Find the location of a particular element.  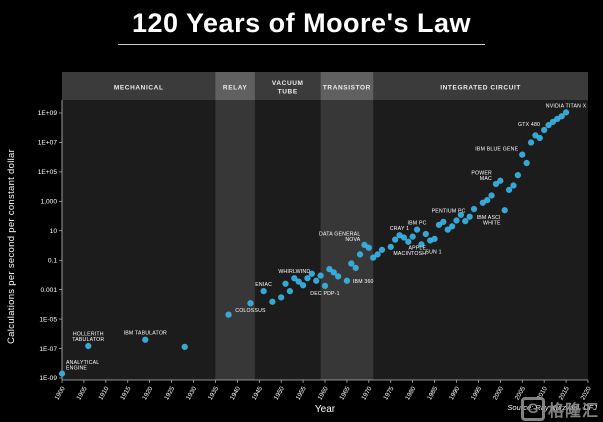

x-tick-label: 1965 is located at coordinates (344, 393).